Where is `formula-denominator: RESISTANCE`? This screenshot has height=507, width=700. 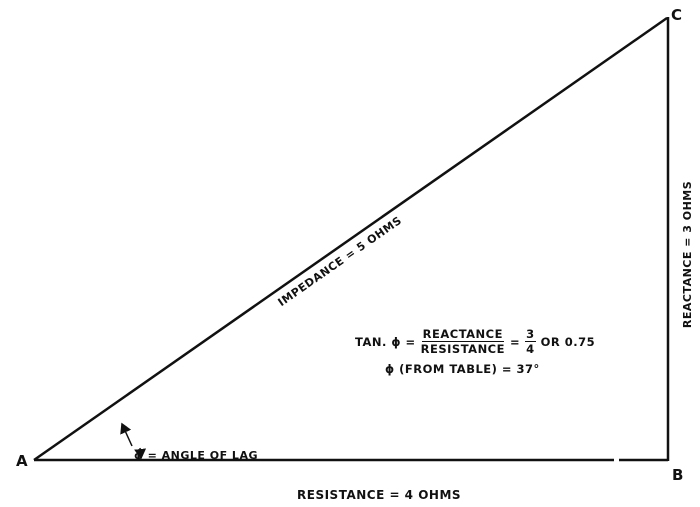 formula-denominator: RESISTANCE is located at coordinates (462, 349).